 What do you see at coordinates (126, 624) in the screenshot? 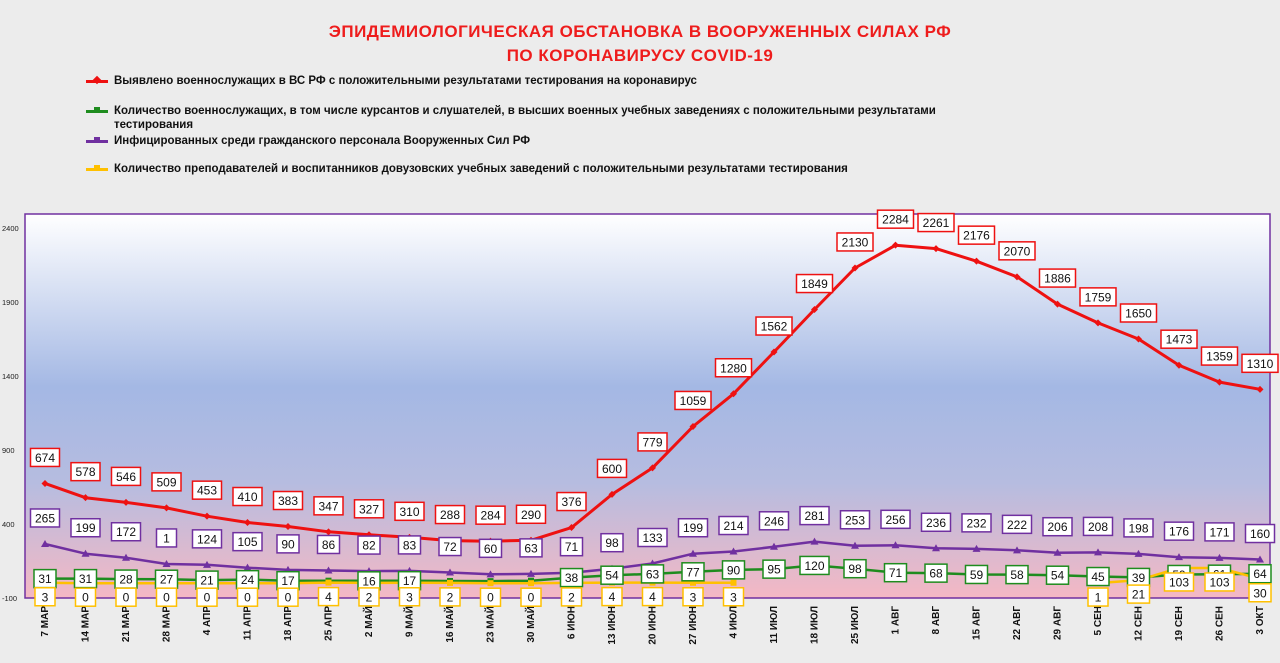
I see `x-tick-label: 21 МАР` at bounding box center [126, 624].